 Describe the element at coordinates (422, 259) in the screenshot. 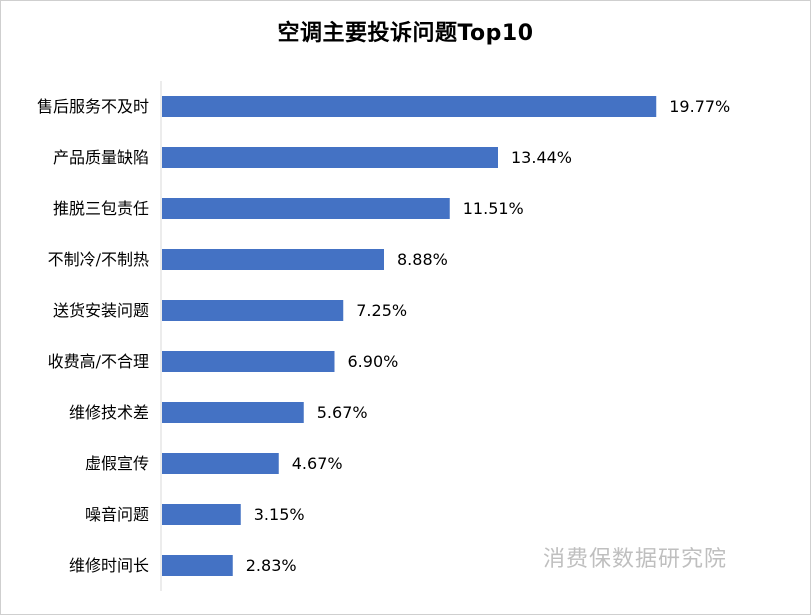

I see `value-label: 8.88%` at that location.